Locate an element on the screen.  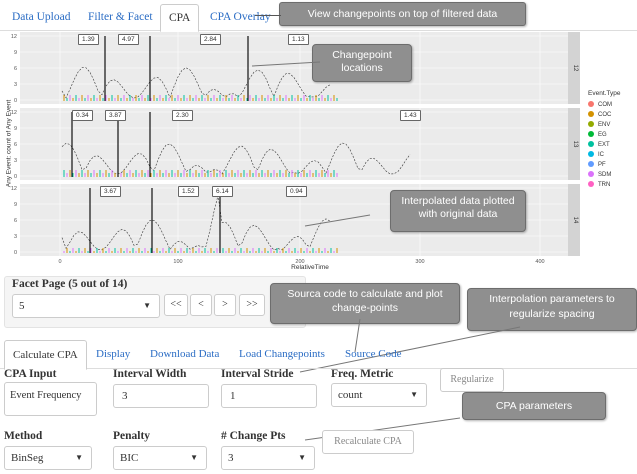
freq-metric-select: count ▼ is located at coordinates (379, 395).